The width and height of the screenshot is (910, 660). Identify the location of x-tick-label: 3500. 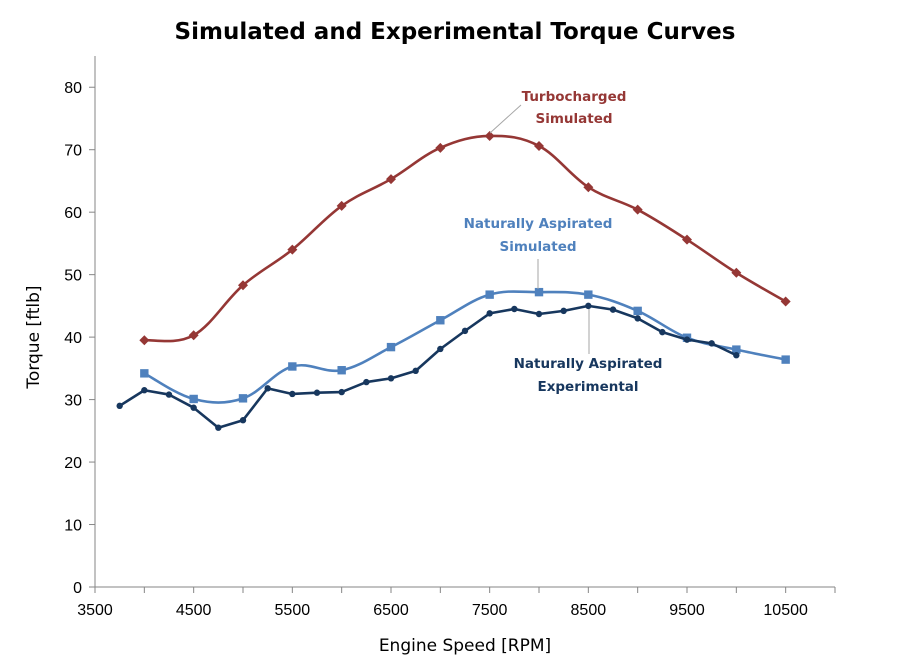
(95, 610).